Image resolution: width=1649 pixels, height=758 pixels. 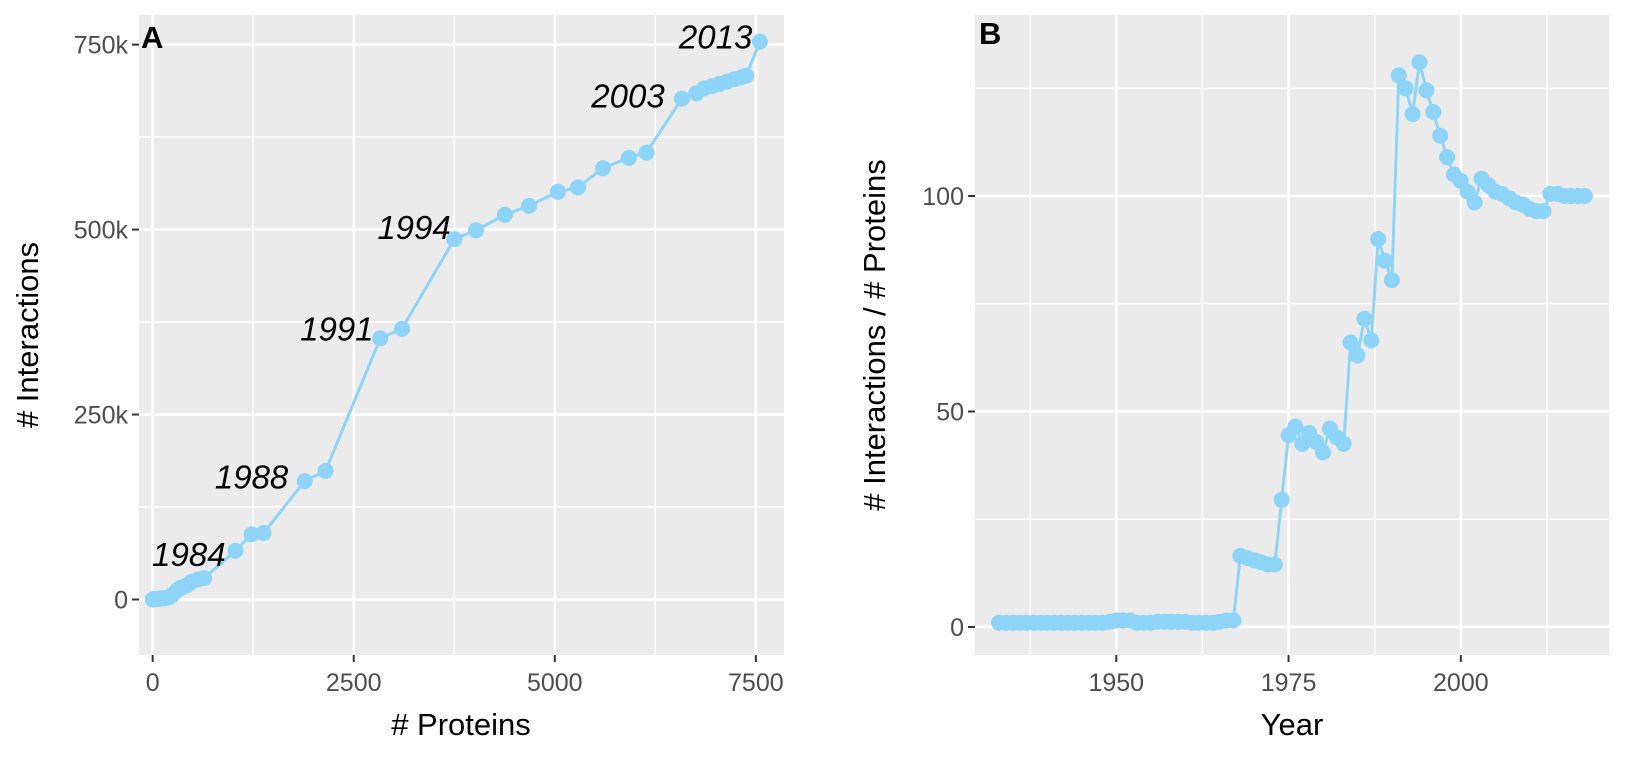 What do you see at coordinates (354, 683) in the screenshot?
I see `x-tick-label: 2500` at bounding box center [354, 683].